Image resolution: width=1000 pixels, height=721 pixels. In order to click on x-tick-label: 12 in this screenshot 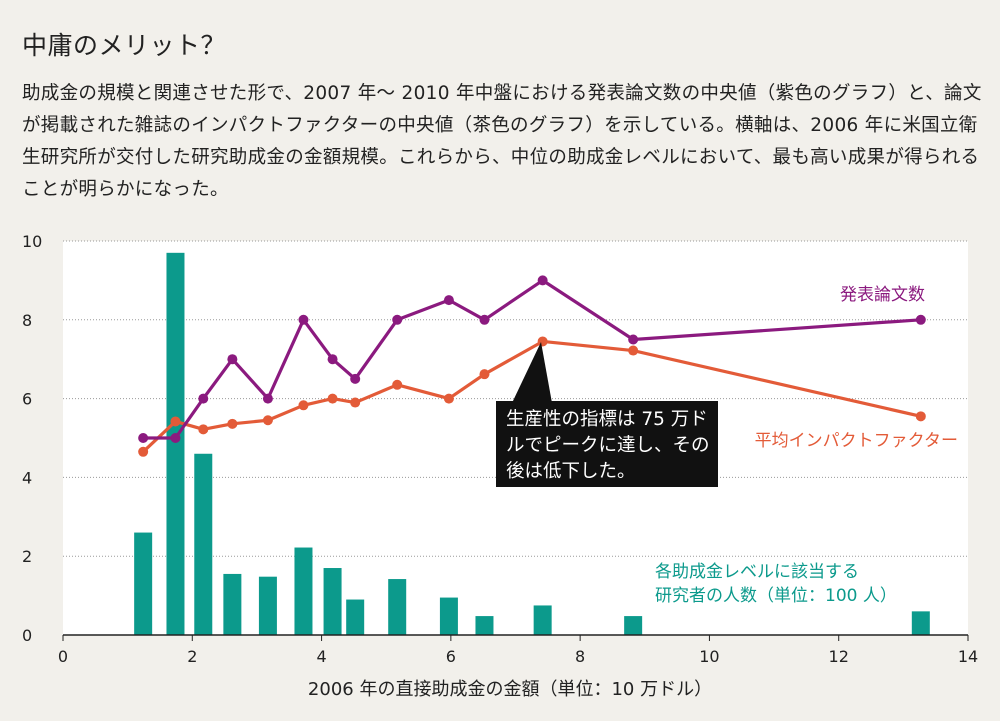, I will do `click(839, 656)`.